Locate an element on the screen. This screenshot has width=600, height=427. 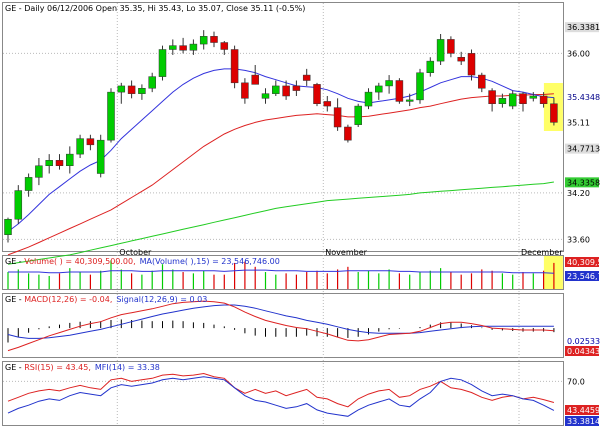
volume-ma-tag-box is located at coordinates (582, 276).